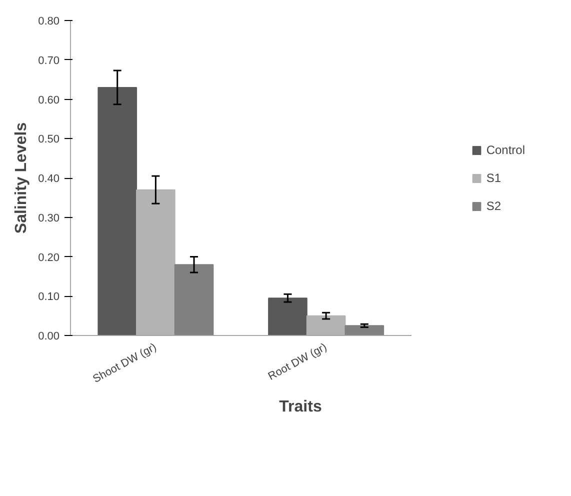 The width and height of the screenshot is (571, 496). I want to click on y-tick-label: 0.10, so click(49, 297).